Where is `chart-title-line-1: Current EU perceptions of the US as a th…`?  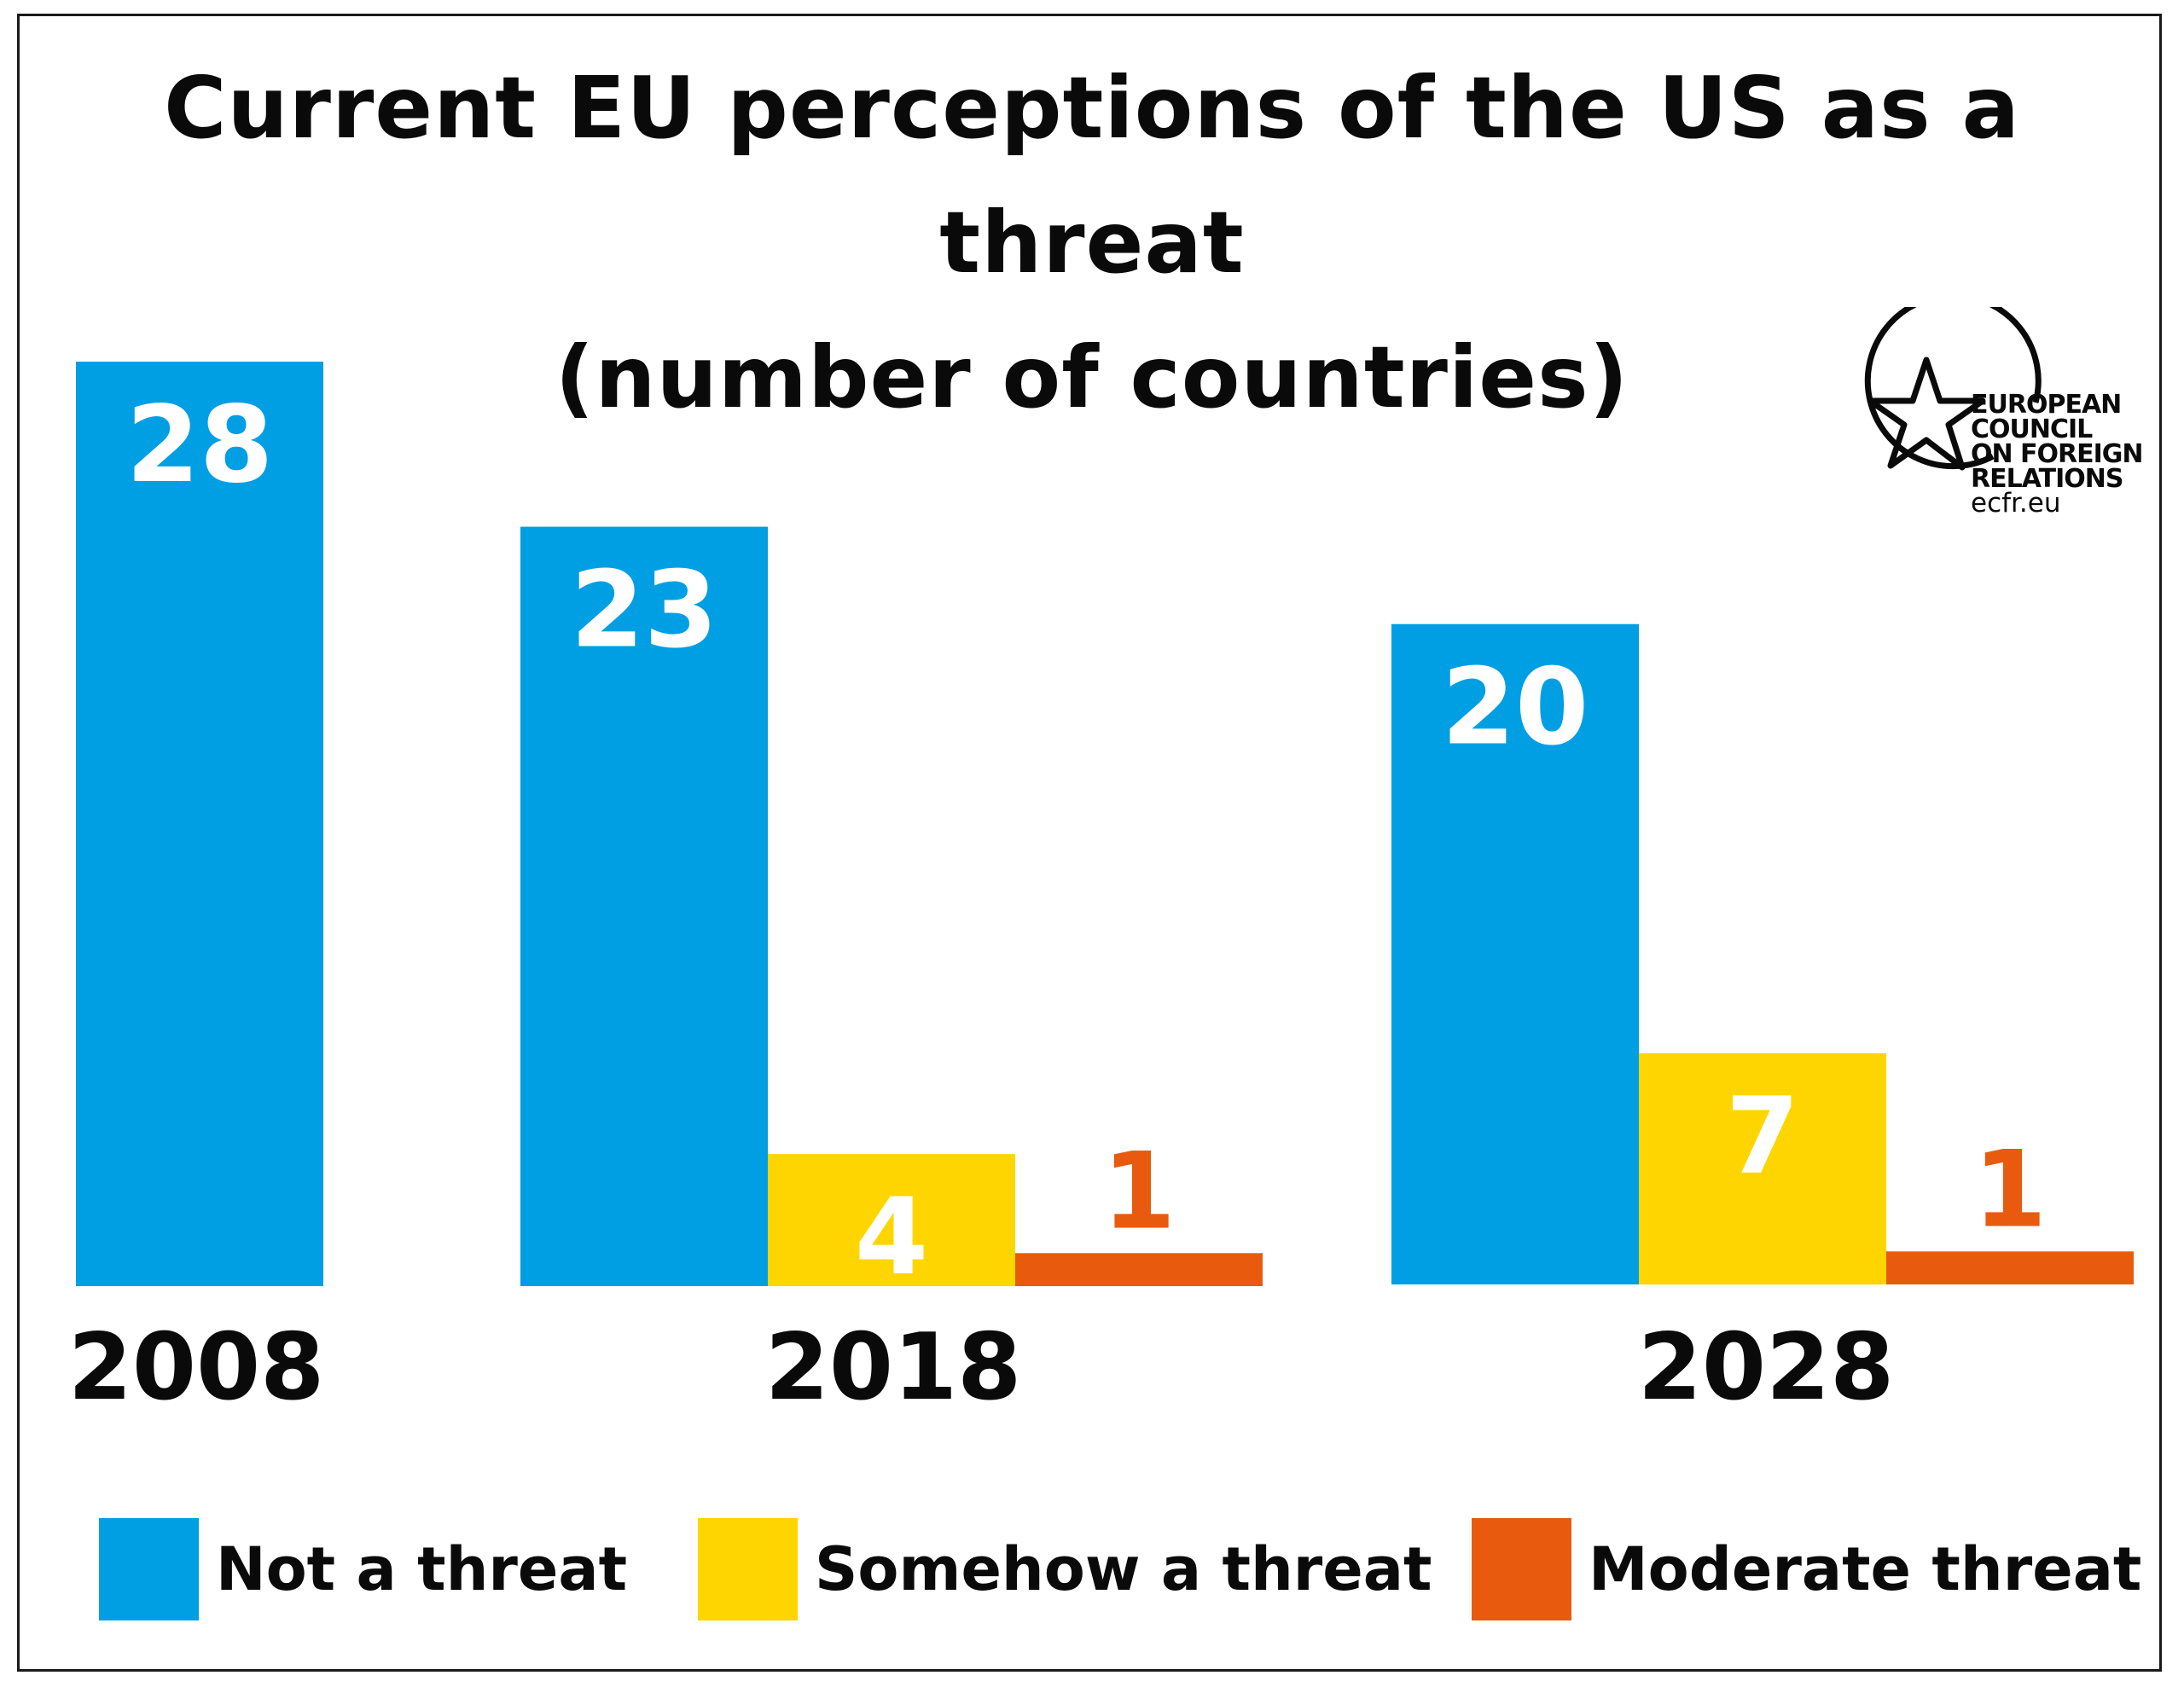 chart-title-line-1: Current EU perceptions of the US as a th… is located at coordinates (1092, 175).